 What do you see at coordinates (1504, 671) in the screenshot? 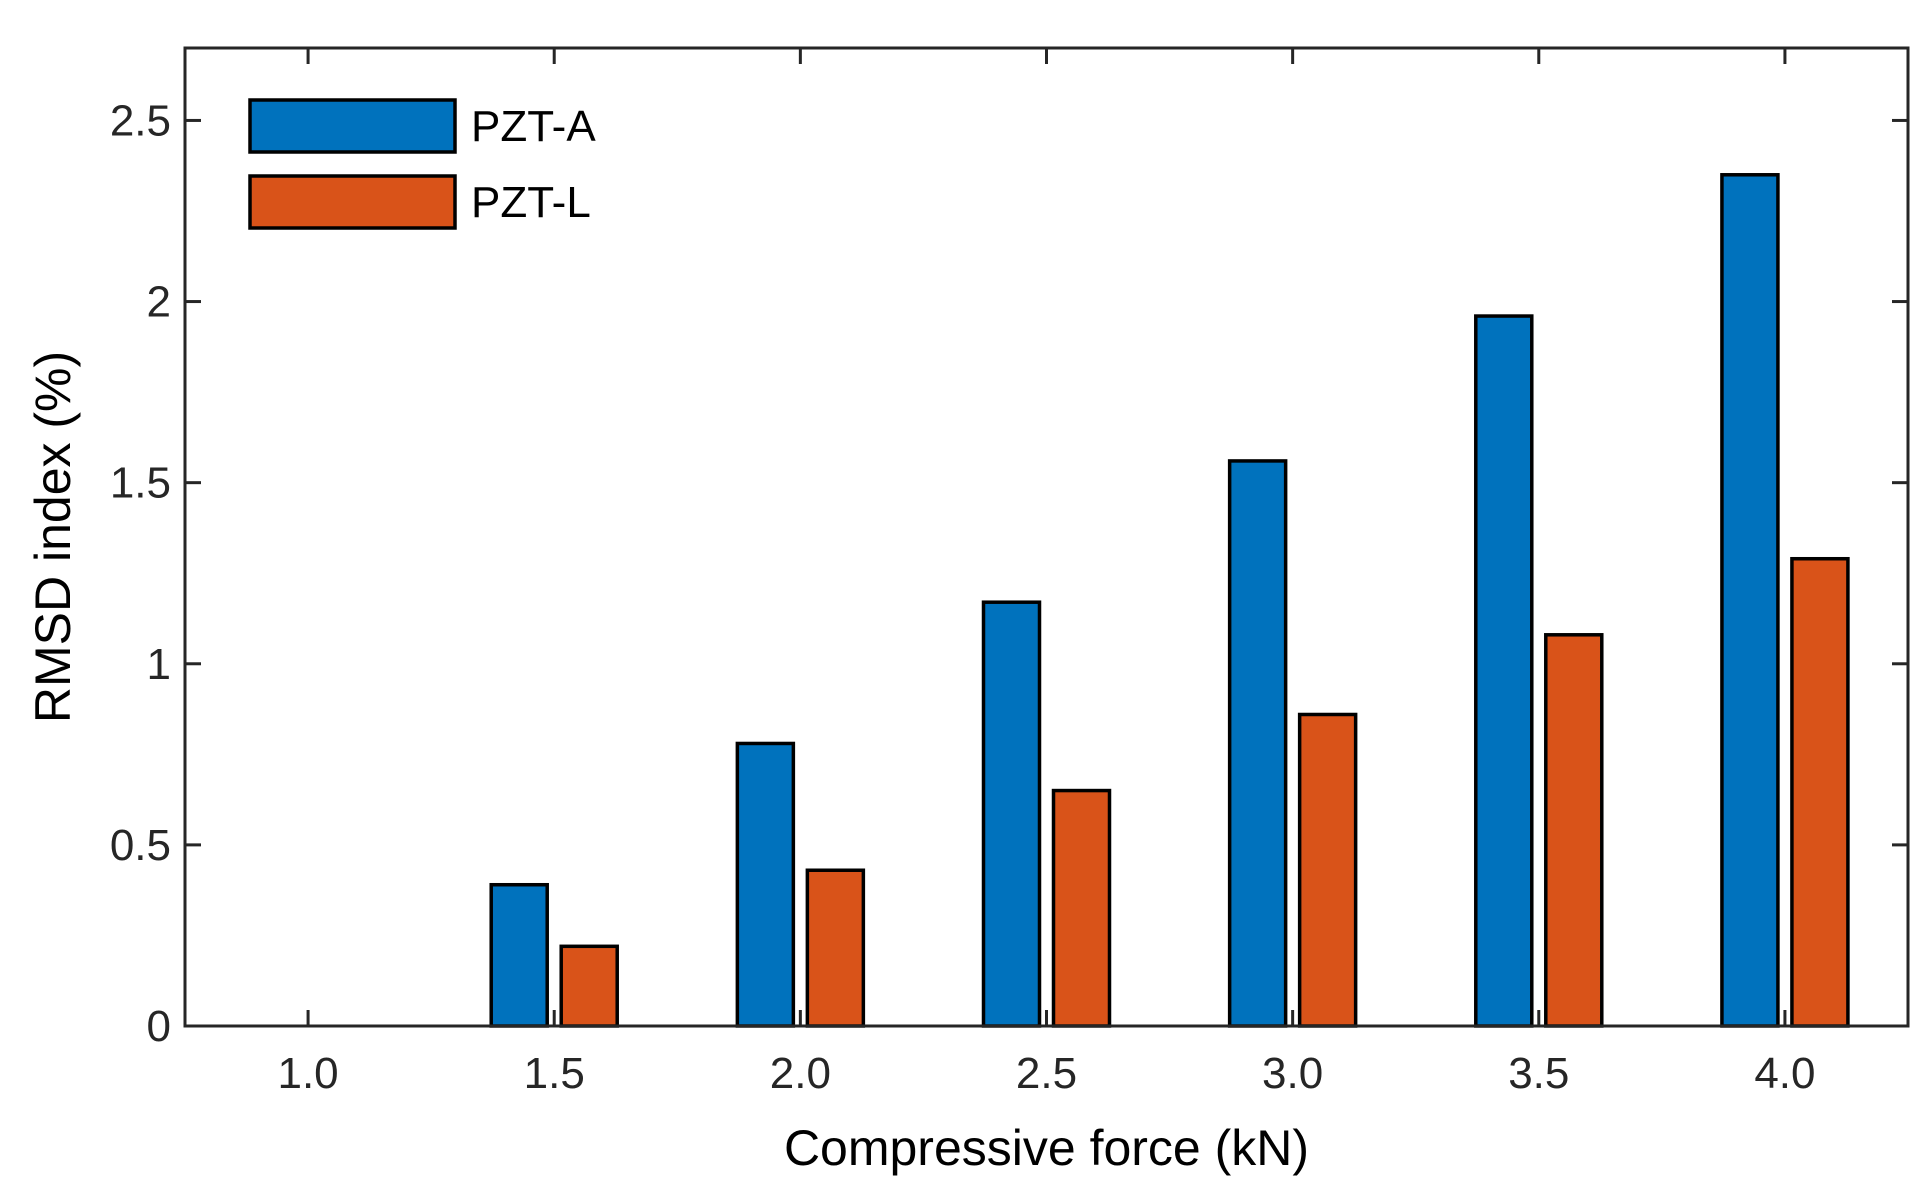
I see `bar-pzt-a-3.5` at bounding box center [1504, 671].